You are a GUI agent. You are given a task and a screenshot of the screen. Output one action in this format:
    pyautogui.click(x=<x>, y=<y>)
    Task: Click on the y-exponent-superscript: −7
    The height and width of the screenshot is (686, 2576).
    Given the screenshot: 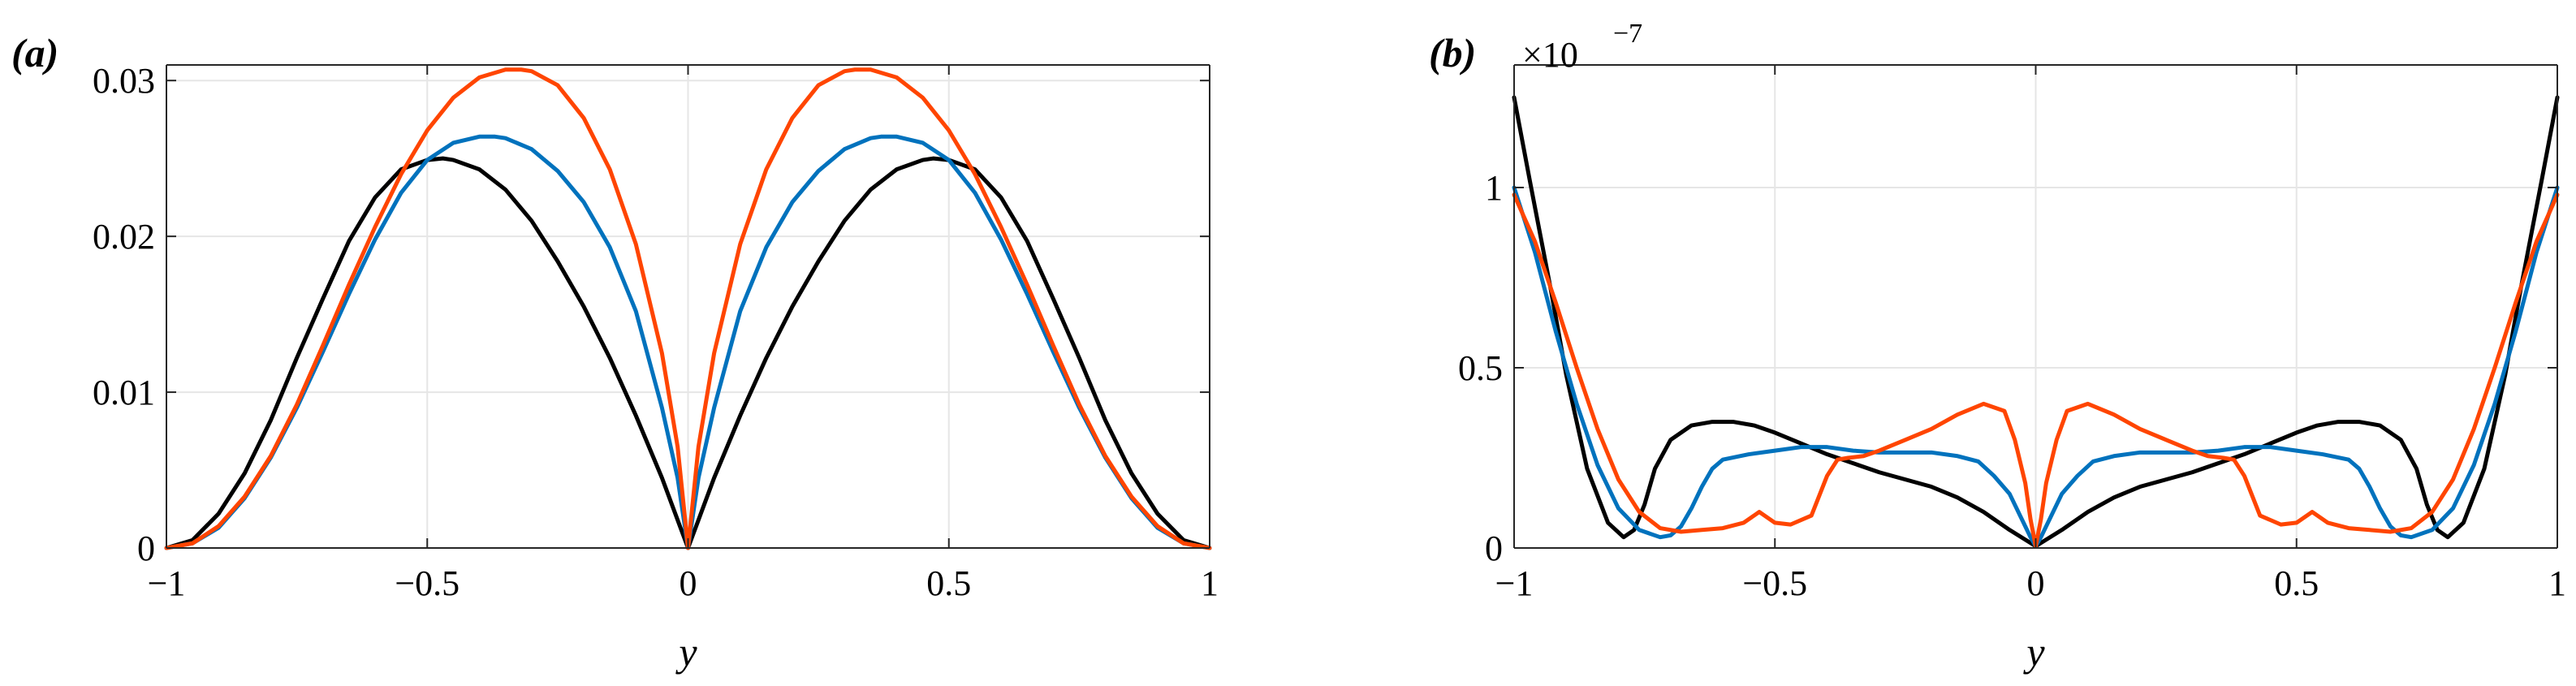 What is the action you would take?
    pyautogui.click(x=1627, y=34)
    